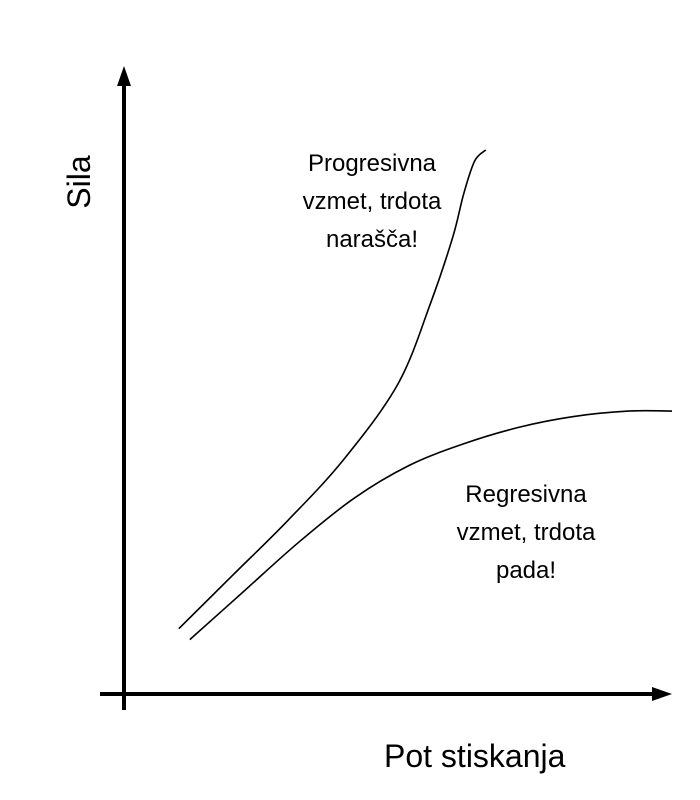 The image size is (700, 800). I want to click on x-axis-label: Pot stiskanja, so click(475, 756).